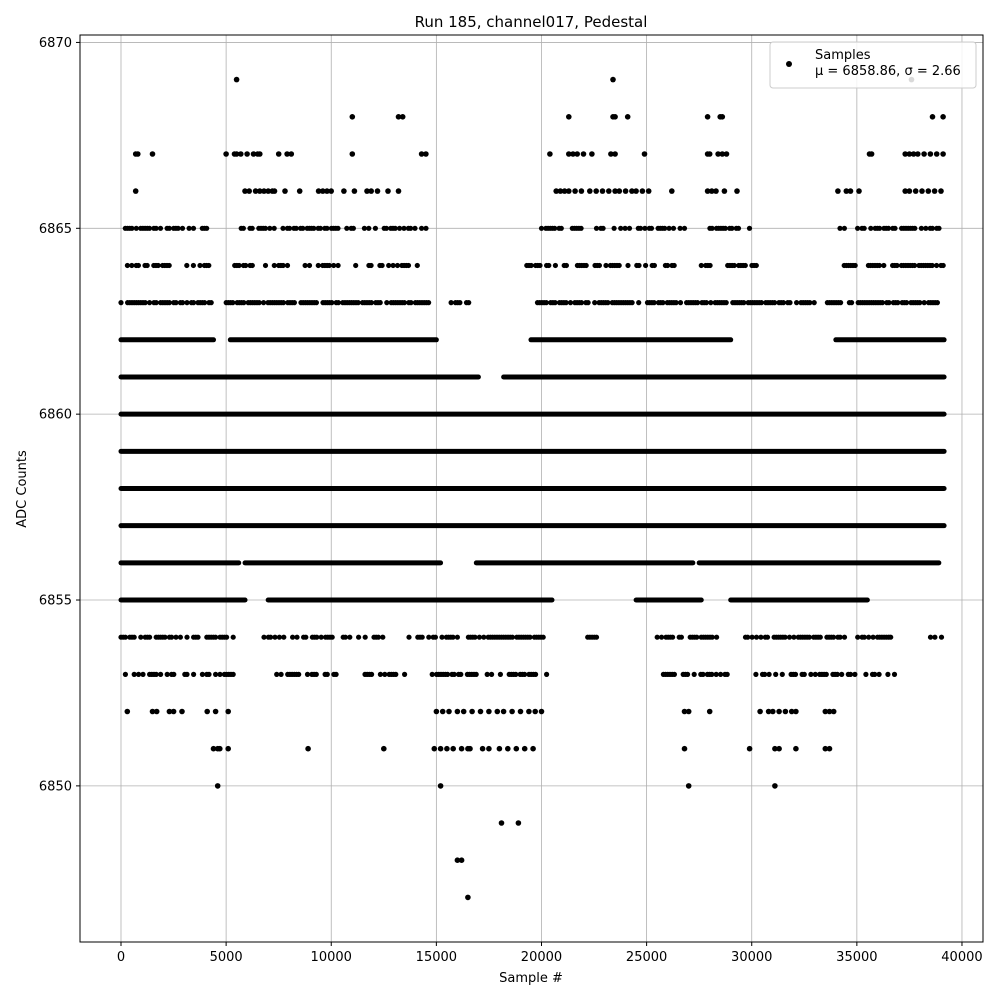  I want to click on y-axis-label: ADC Counts, so click(22, 489).